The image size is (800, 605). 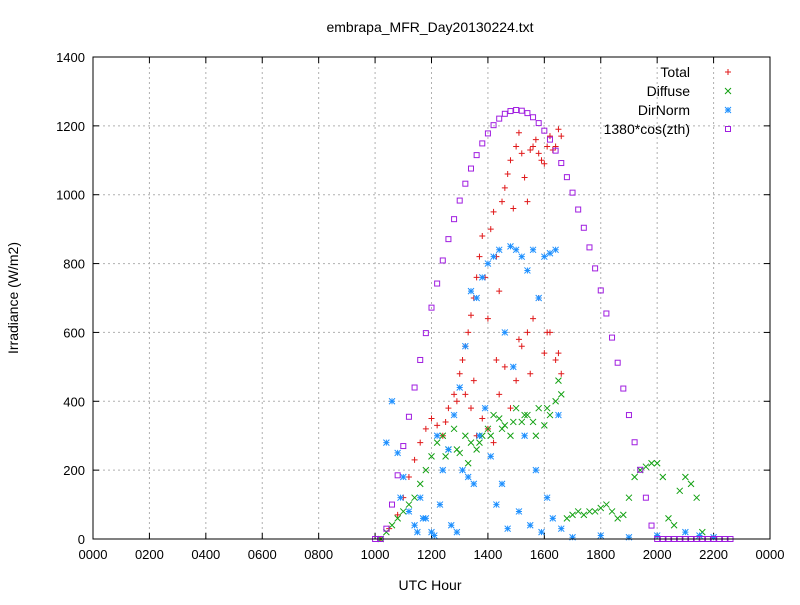 I want to click on x-tick-label: 0000, so click(x=770, y=554).